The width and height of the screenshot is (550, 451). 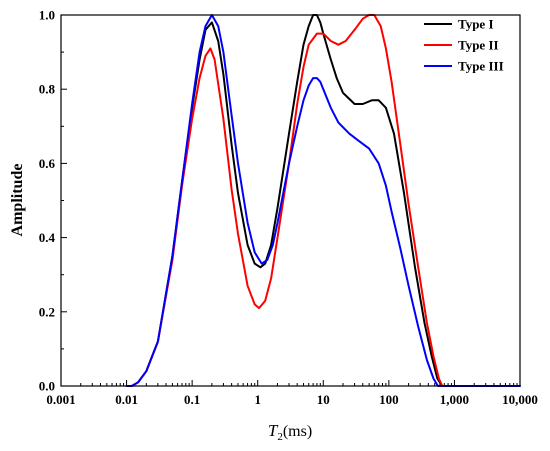 I want to click on x-tick-label: 1,000, so click(x=454, y=399).